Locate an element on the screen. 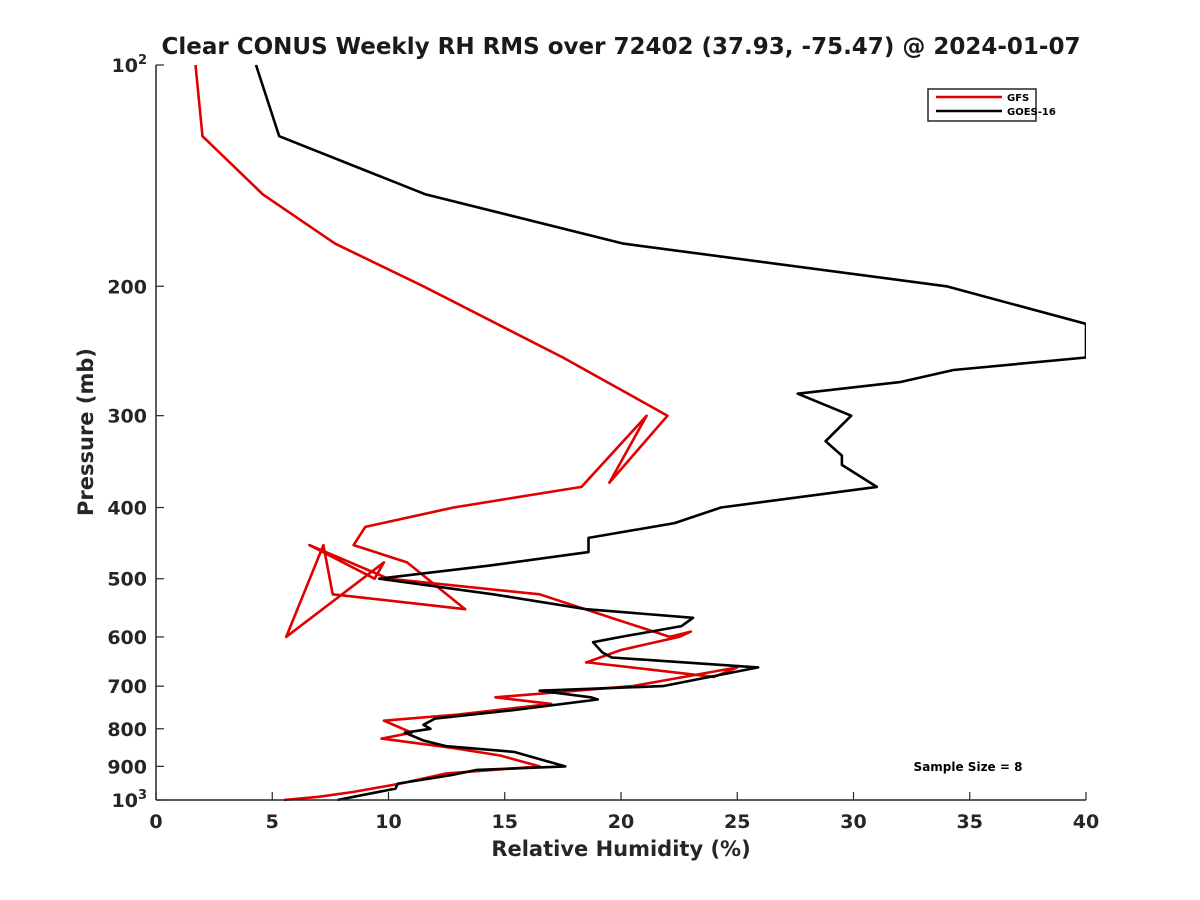 This screenshot has height=900, width=1200. x-tick-label: 30 is located at coordinates (853, 822).